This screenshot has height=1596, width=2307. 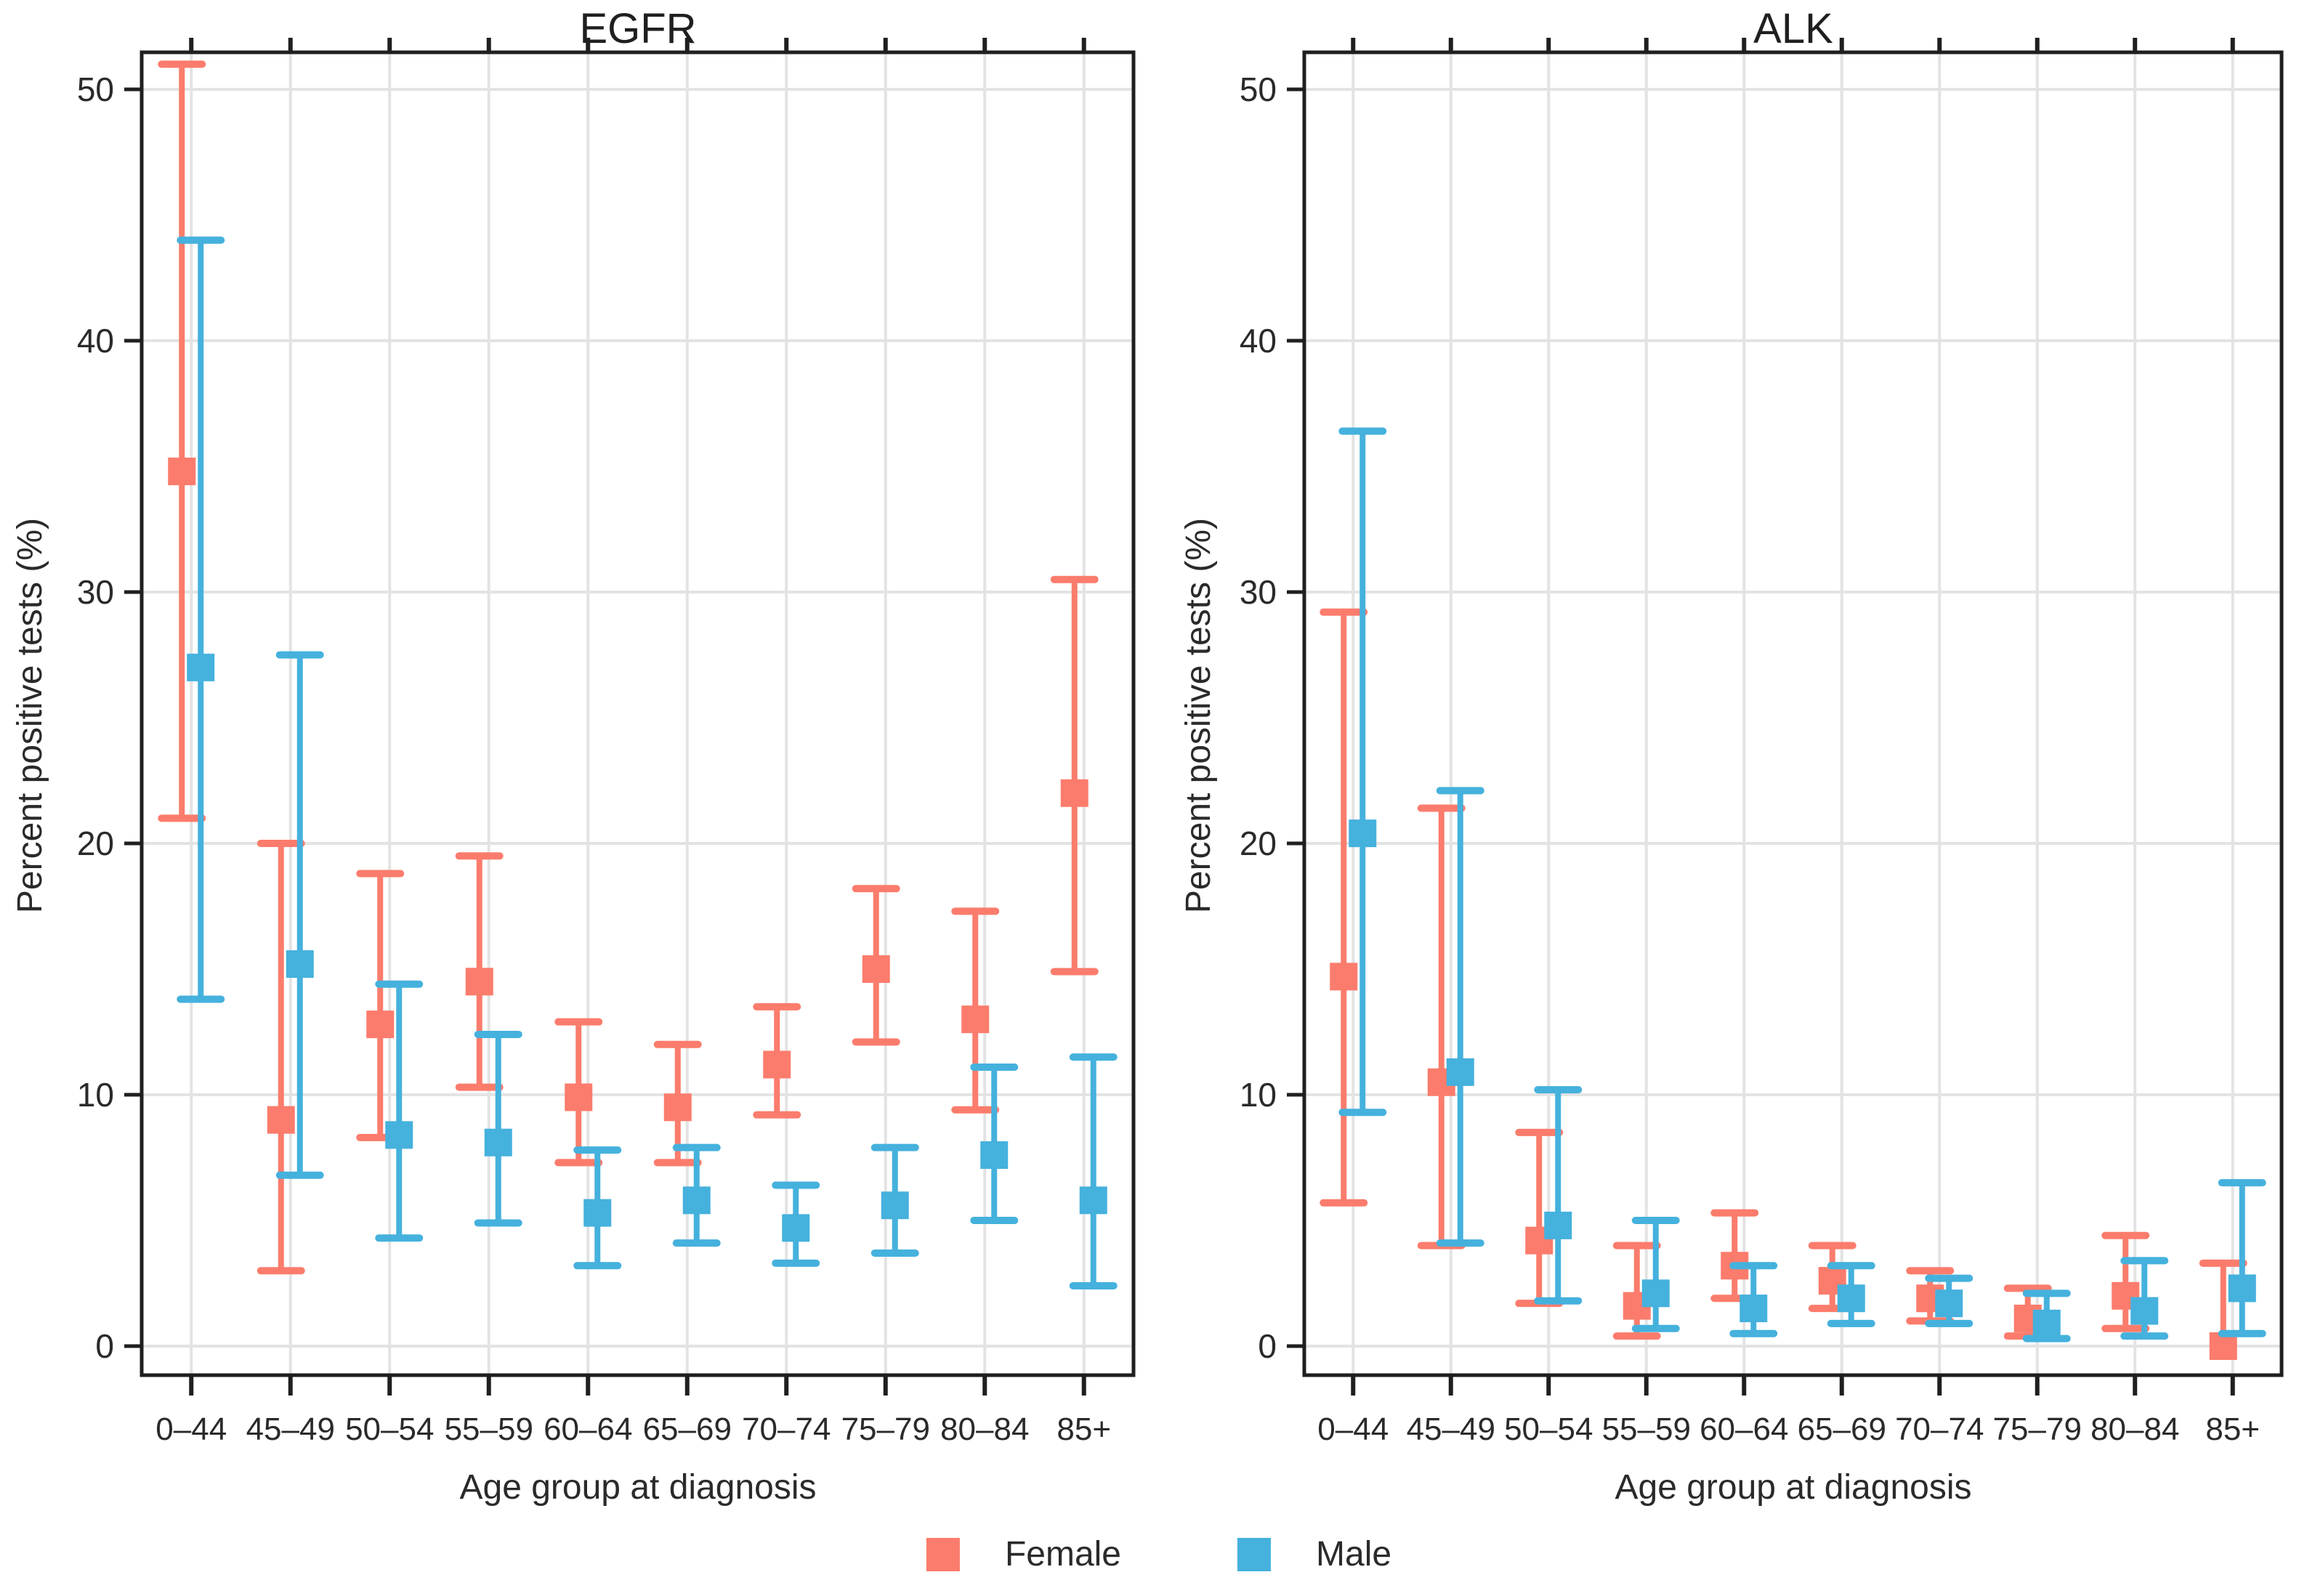 What do you see at coordinates (2037, 1429) in the screenshot?
I see `x-tick-label: 75–79` at bounding box center [2037, 1429].